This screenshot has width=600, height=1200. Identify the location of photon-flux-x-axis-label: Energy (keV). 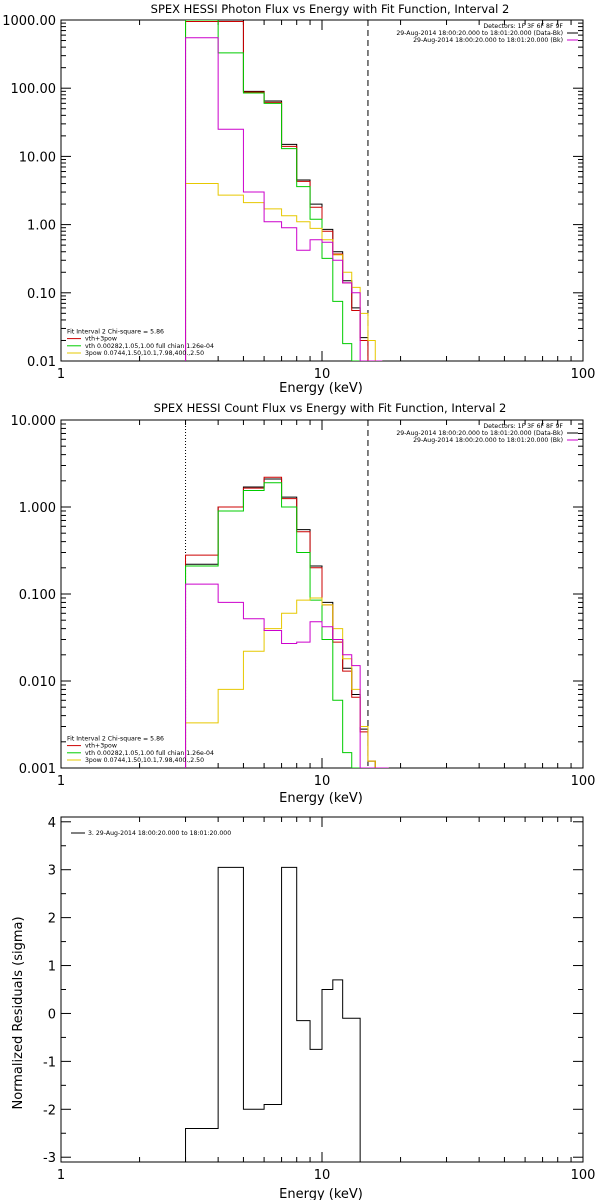
(321, 388).